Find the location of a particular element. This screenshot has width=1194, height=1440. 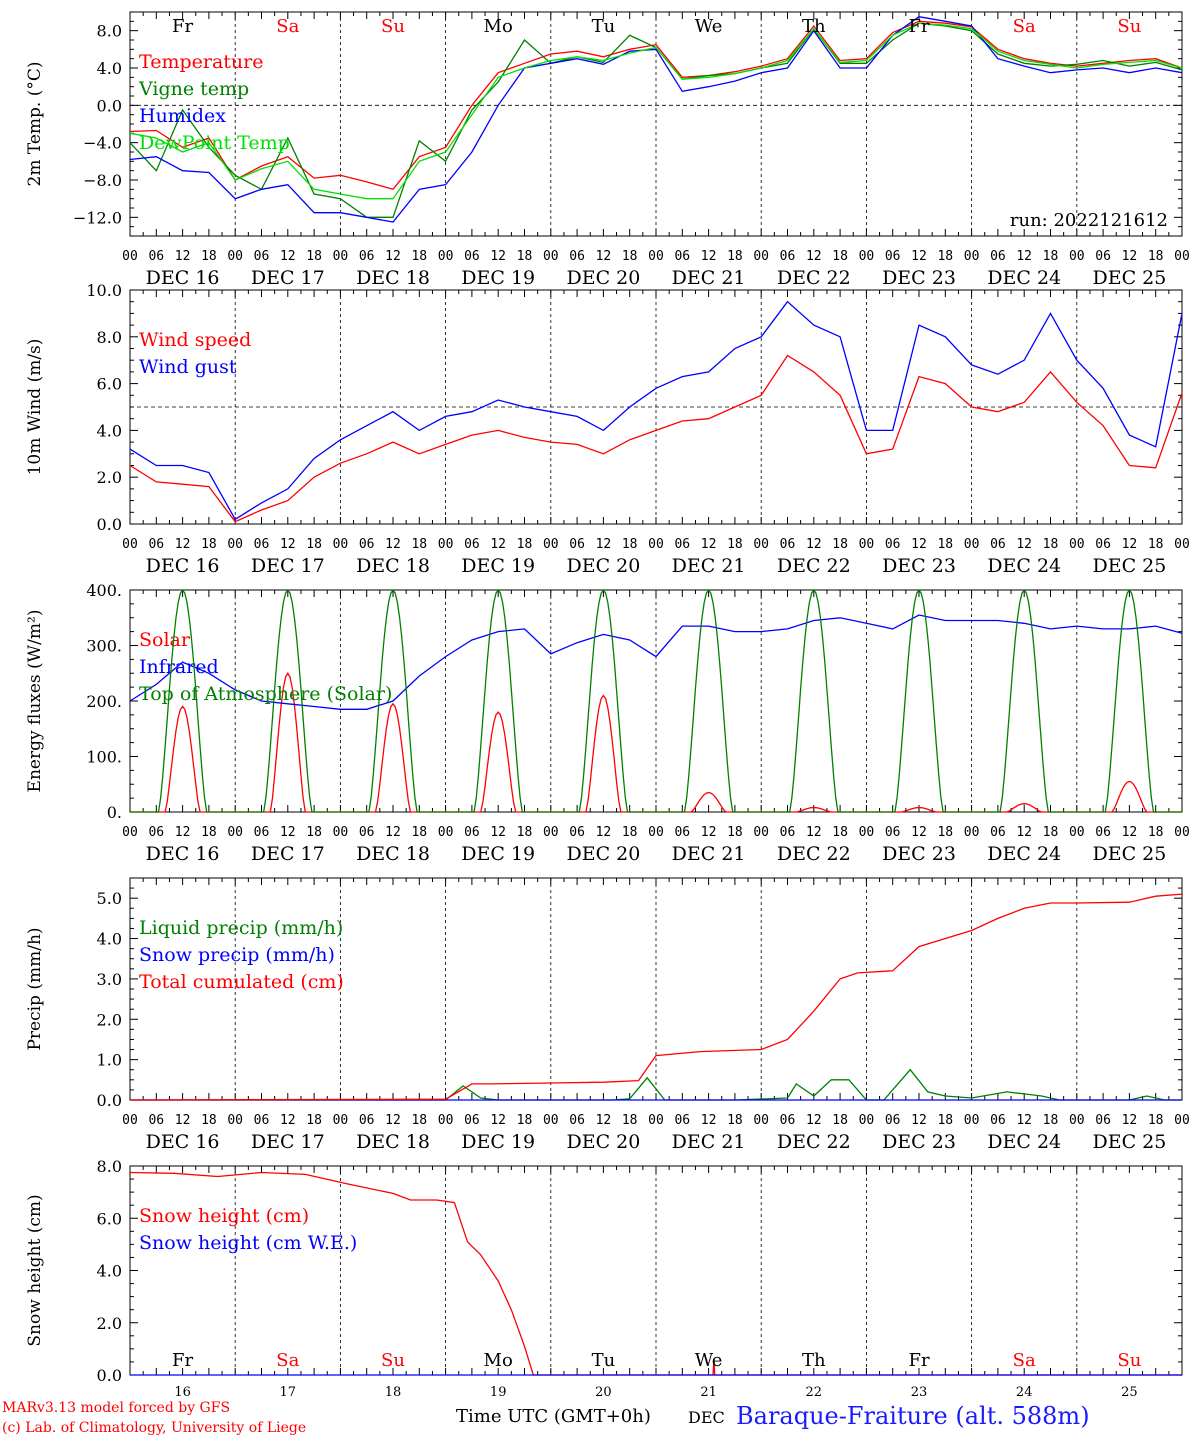

y-tick-label: −12.0 is located at coordinates (97, 217).